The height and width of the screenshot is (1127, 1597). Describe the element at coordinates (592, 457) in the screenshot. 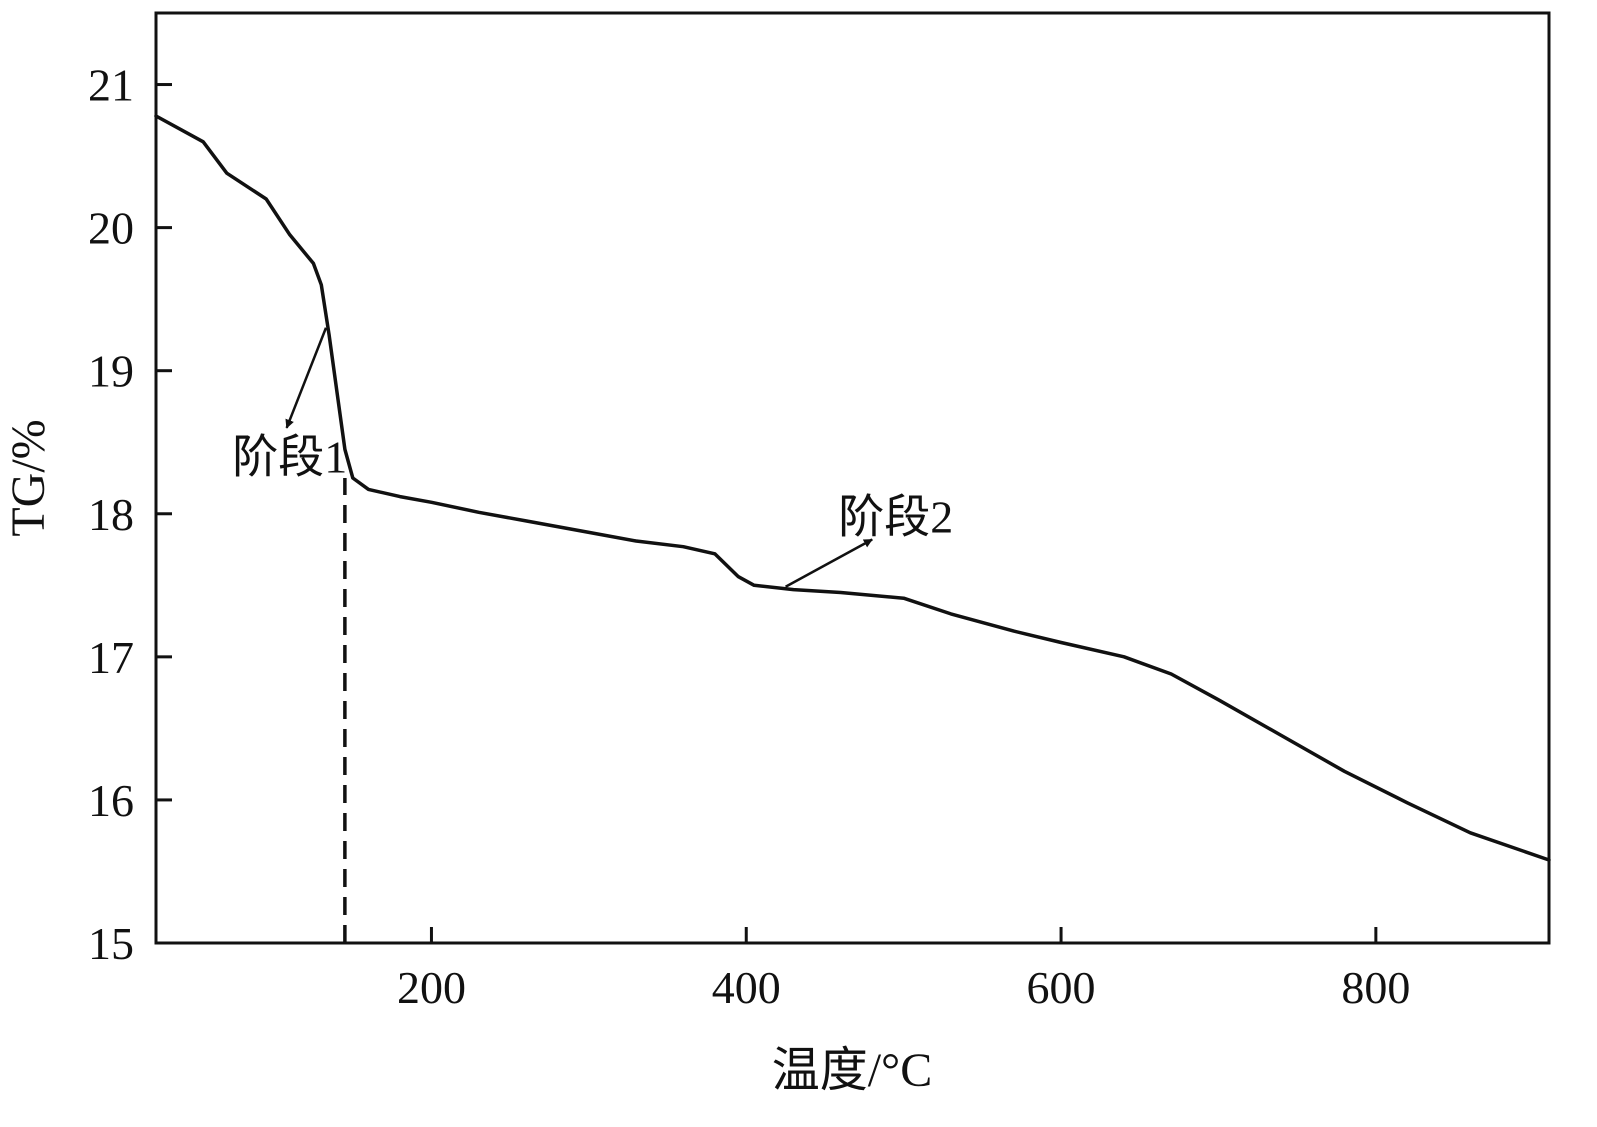

I see `annotation-layer: 阶段1 阶段2` at that location.